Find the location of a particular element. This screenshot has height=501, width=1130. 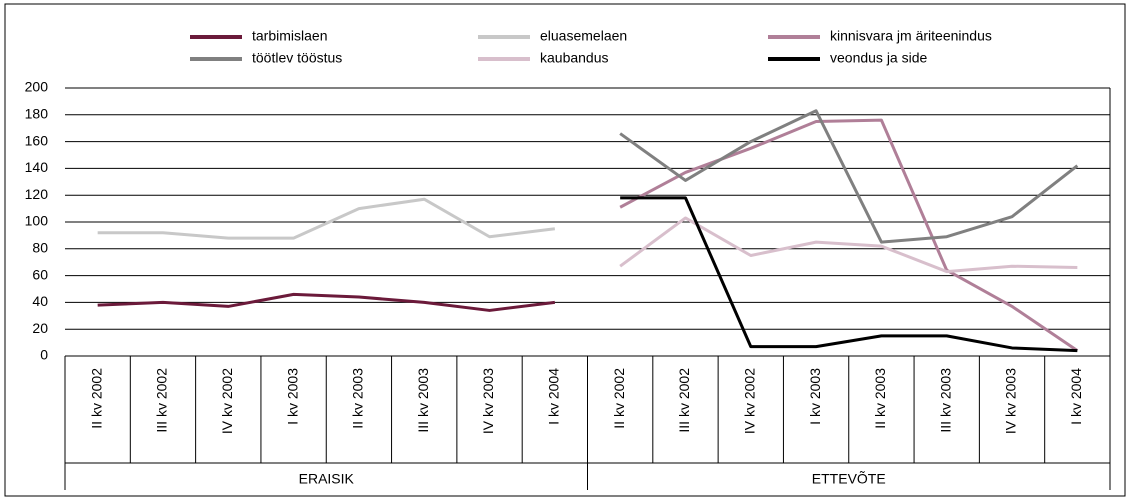

legend-label: tarbimislaen is located at coordinates (289, 36).